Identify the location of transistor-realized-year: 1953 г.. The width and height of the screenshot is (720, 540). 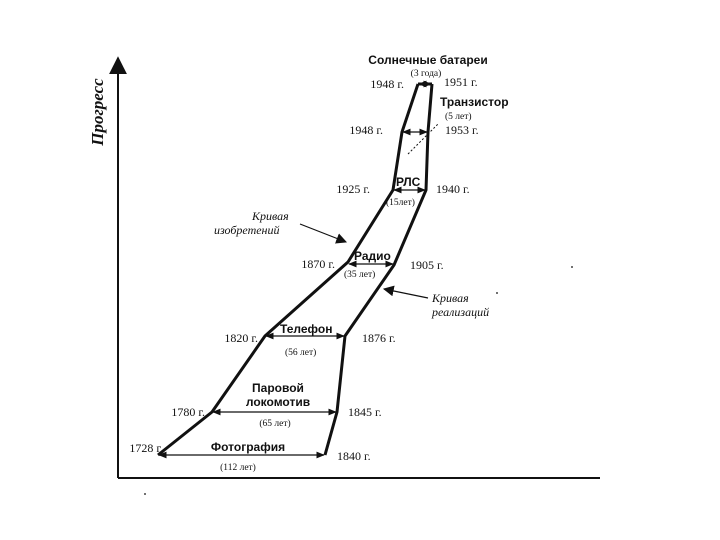
(462, 130).